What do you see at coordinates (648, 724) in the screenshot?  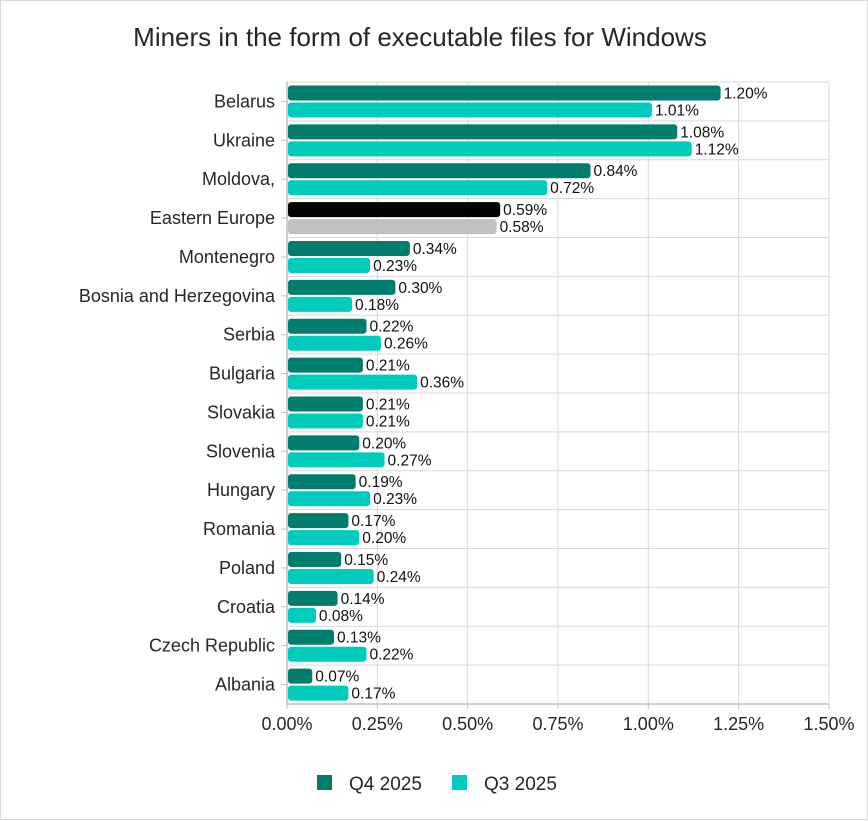 I see `x-tick-label: 1.00%` at bounding box center [648, 724].